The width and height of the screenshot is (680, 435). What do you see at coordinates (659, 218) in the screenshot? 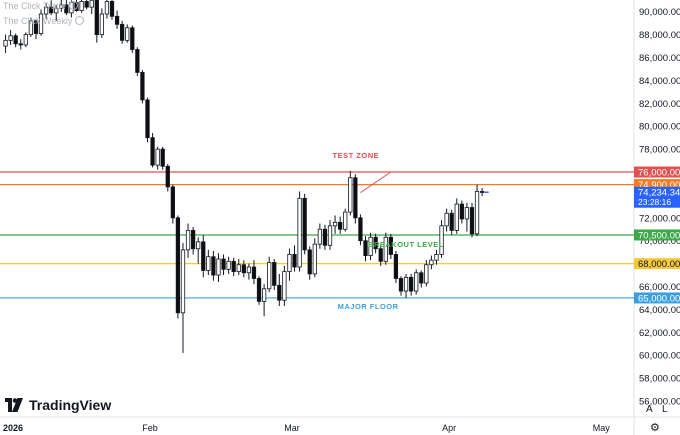
I see `price-tick-label: 72,000.00` at bounding box center [659, 218].